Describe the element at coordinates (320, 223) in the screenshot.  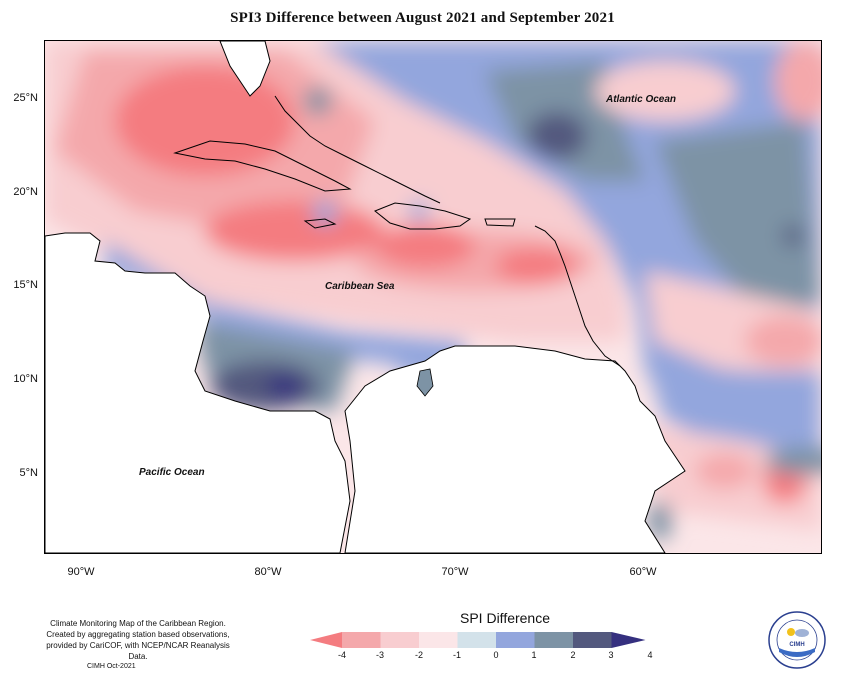
I see `jamaica-outline` at that location.